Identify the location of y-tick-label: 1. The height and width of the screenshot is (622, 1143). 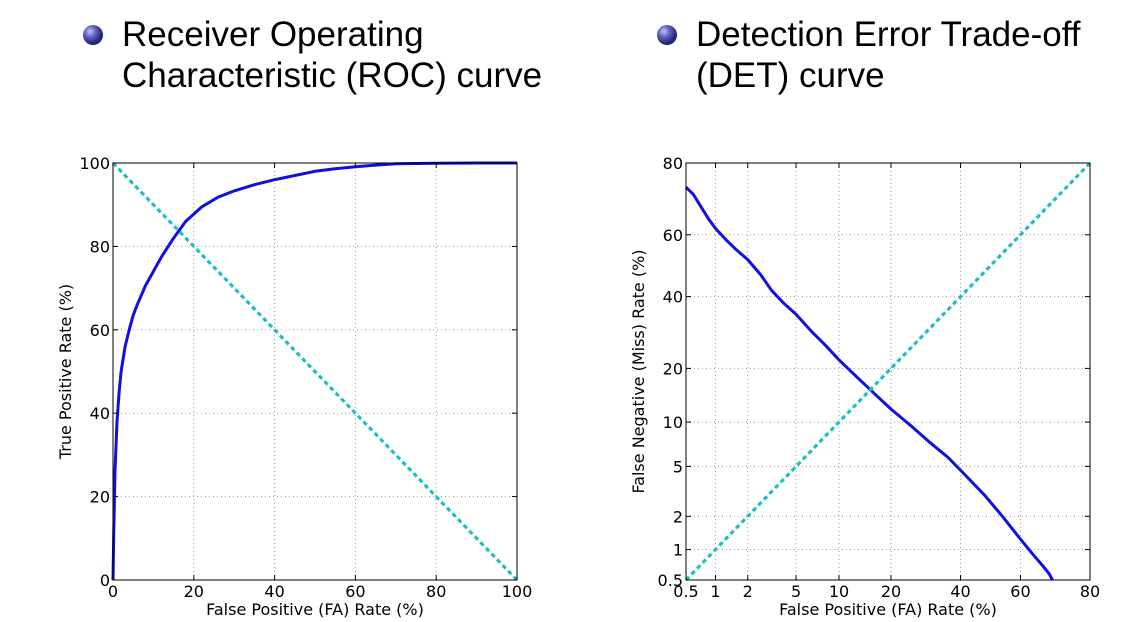
(678, 550).